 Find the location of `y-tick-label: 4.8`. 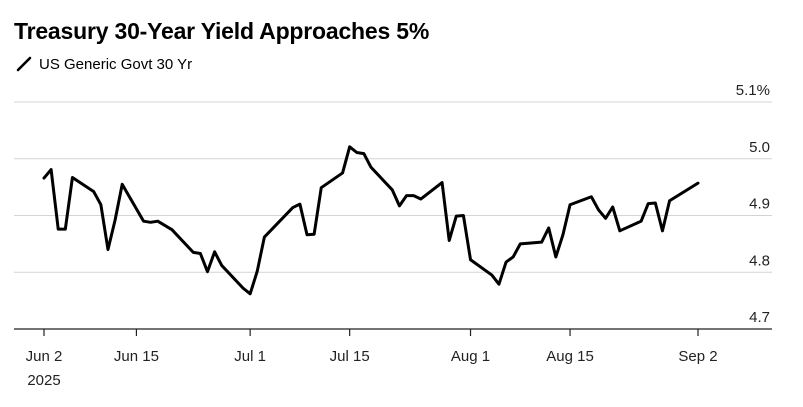

y-tick-label: 4.8 is located at coordinates (759, 260).